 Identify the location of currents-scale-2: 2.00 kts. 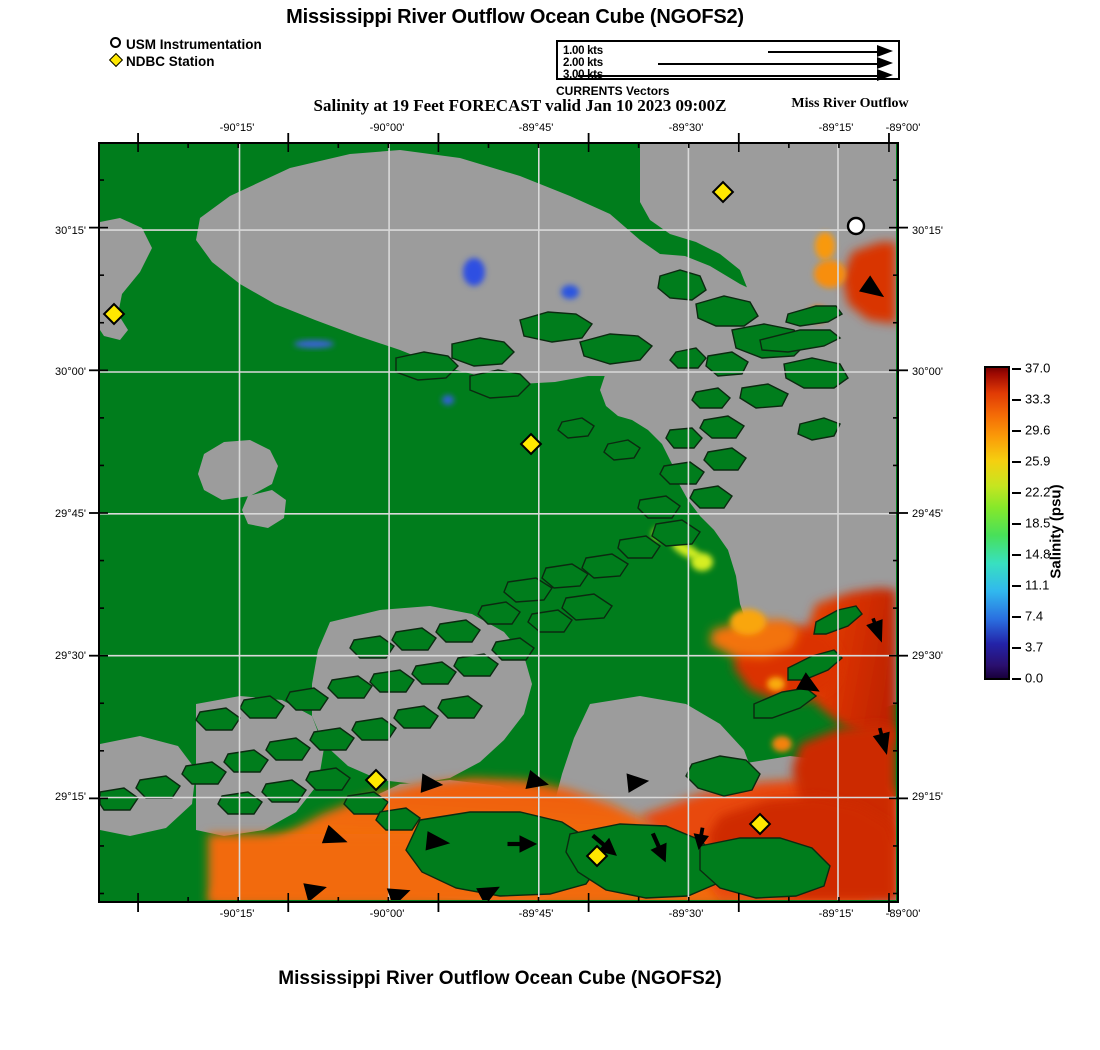
(728, 63).